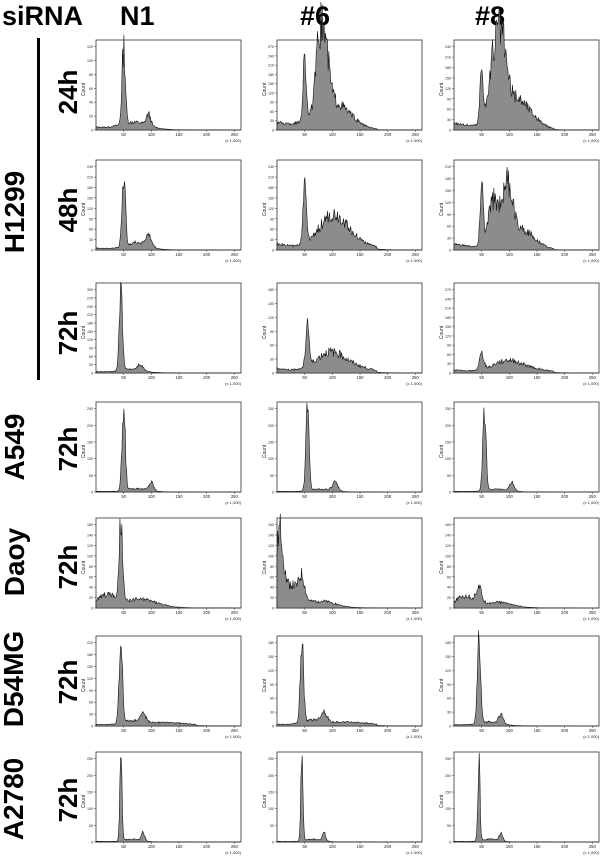 The height and width of the screenshot is (856, 600). Describe the element at coordinates (490, 16) in the screenshot. I see `column-header-8: #8` at that location.